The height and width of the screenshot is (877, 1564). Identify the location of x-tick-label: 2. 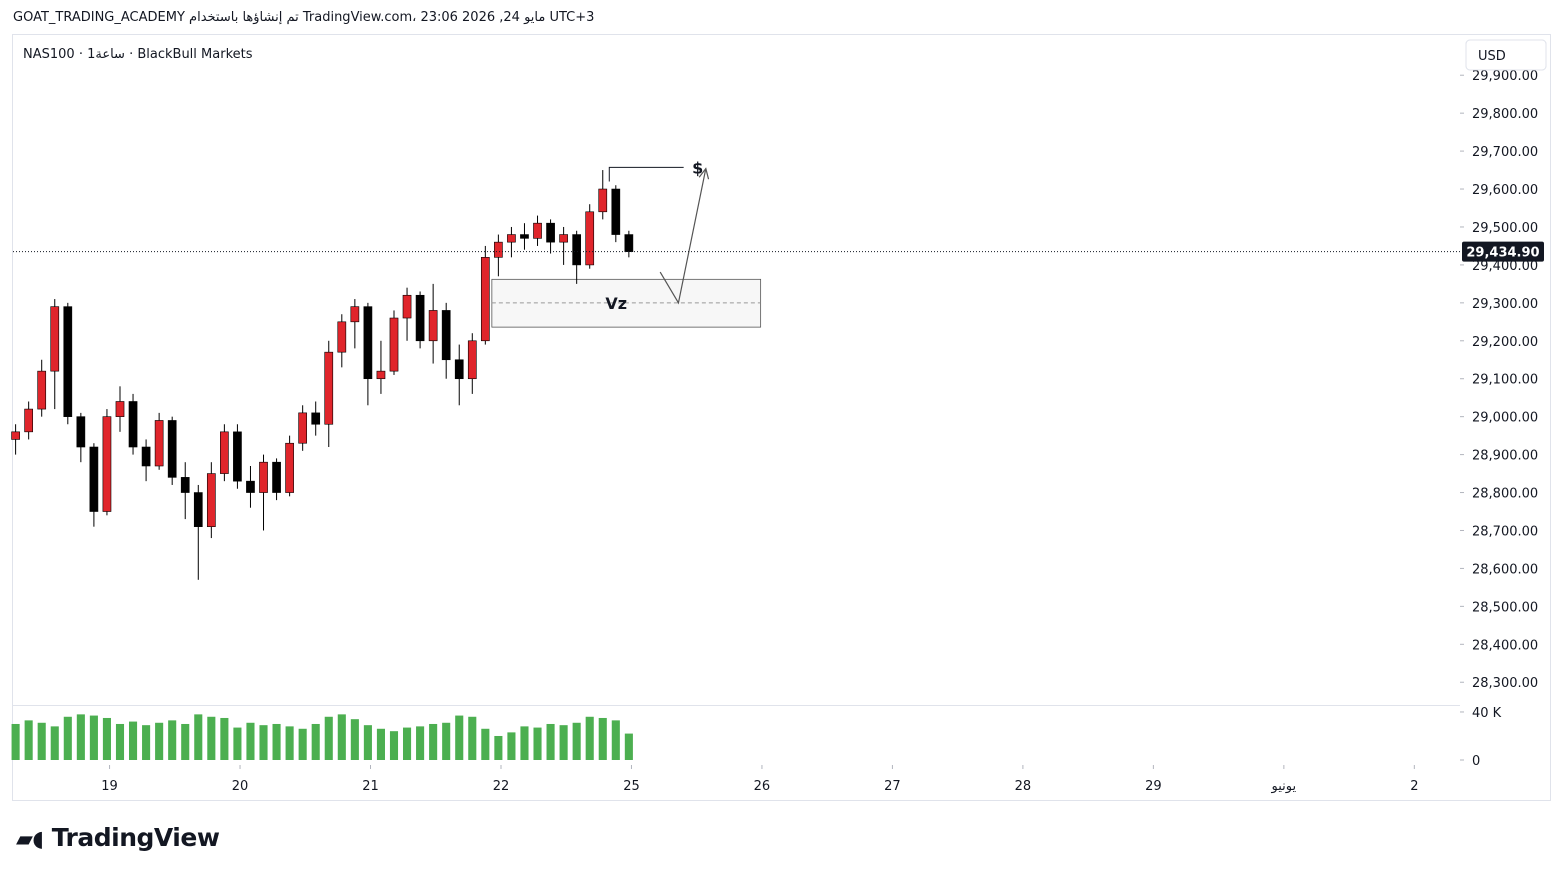
(1414, 786).